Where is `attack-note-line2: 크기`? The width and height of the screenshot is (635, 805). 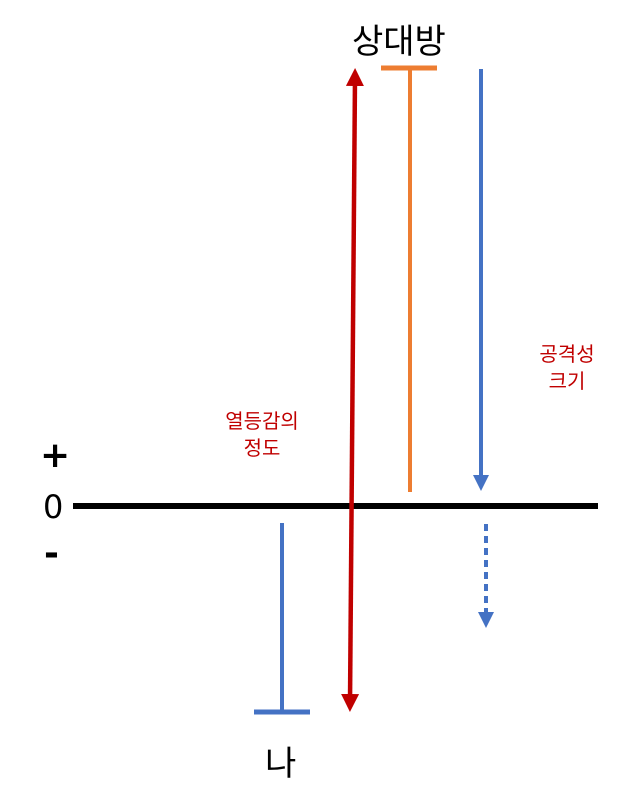 attack-note-line2: 크기 is located at coordinates (567, 381).